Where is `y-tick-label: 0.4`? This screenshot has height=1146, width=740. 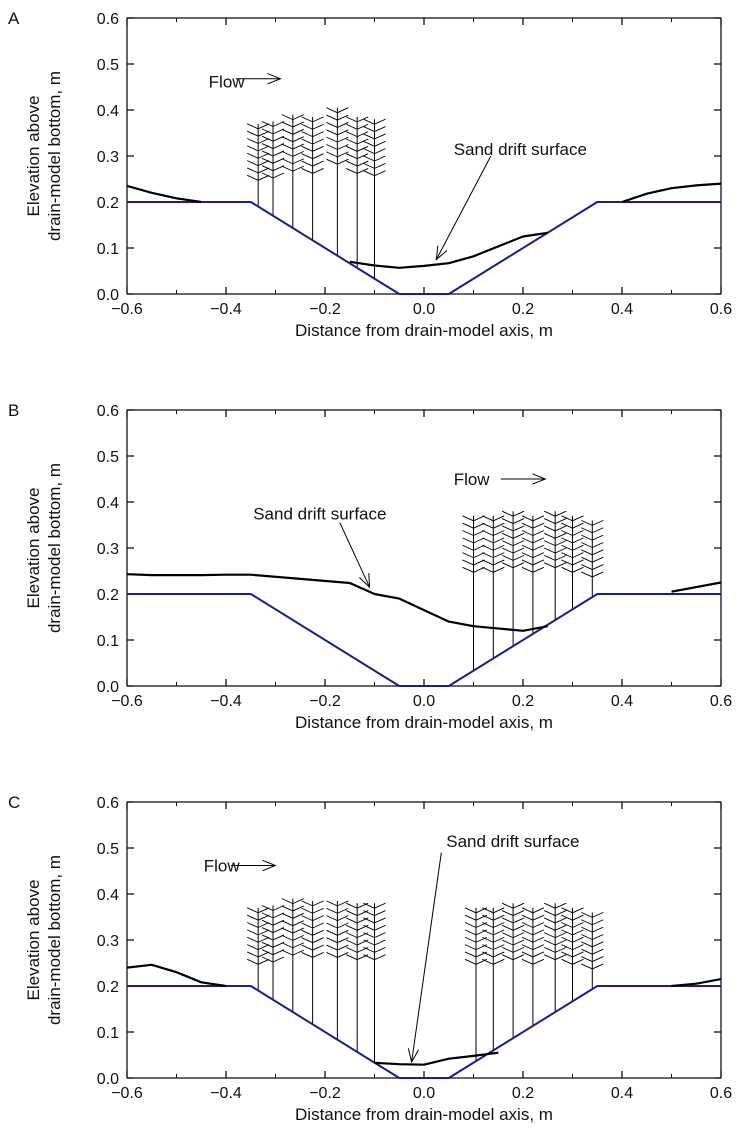 y-tick-label: 0.4 is located at coordinates (108, 895).